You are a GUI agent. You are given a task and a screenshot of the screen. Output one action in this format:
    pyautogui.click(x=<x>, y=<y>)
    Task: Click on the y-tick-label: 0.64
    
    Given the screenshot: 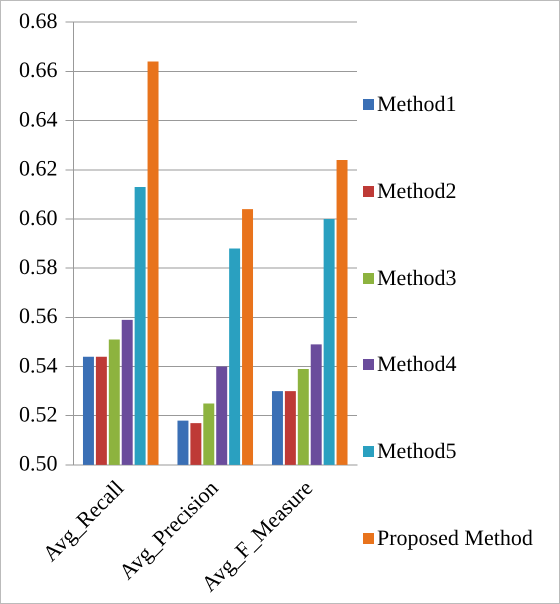 What is the action you would take?
    pyautogui.click(x=38, y=119)
    